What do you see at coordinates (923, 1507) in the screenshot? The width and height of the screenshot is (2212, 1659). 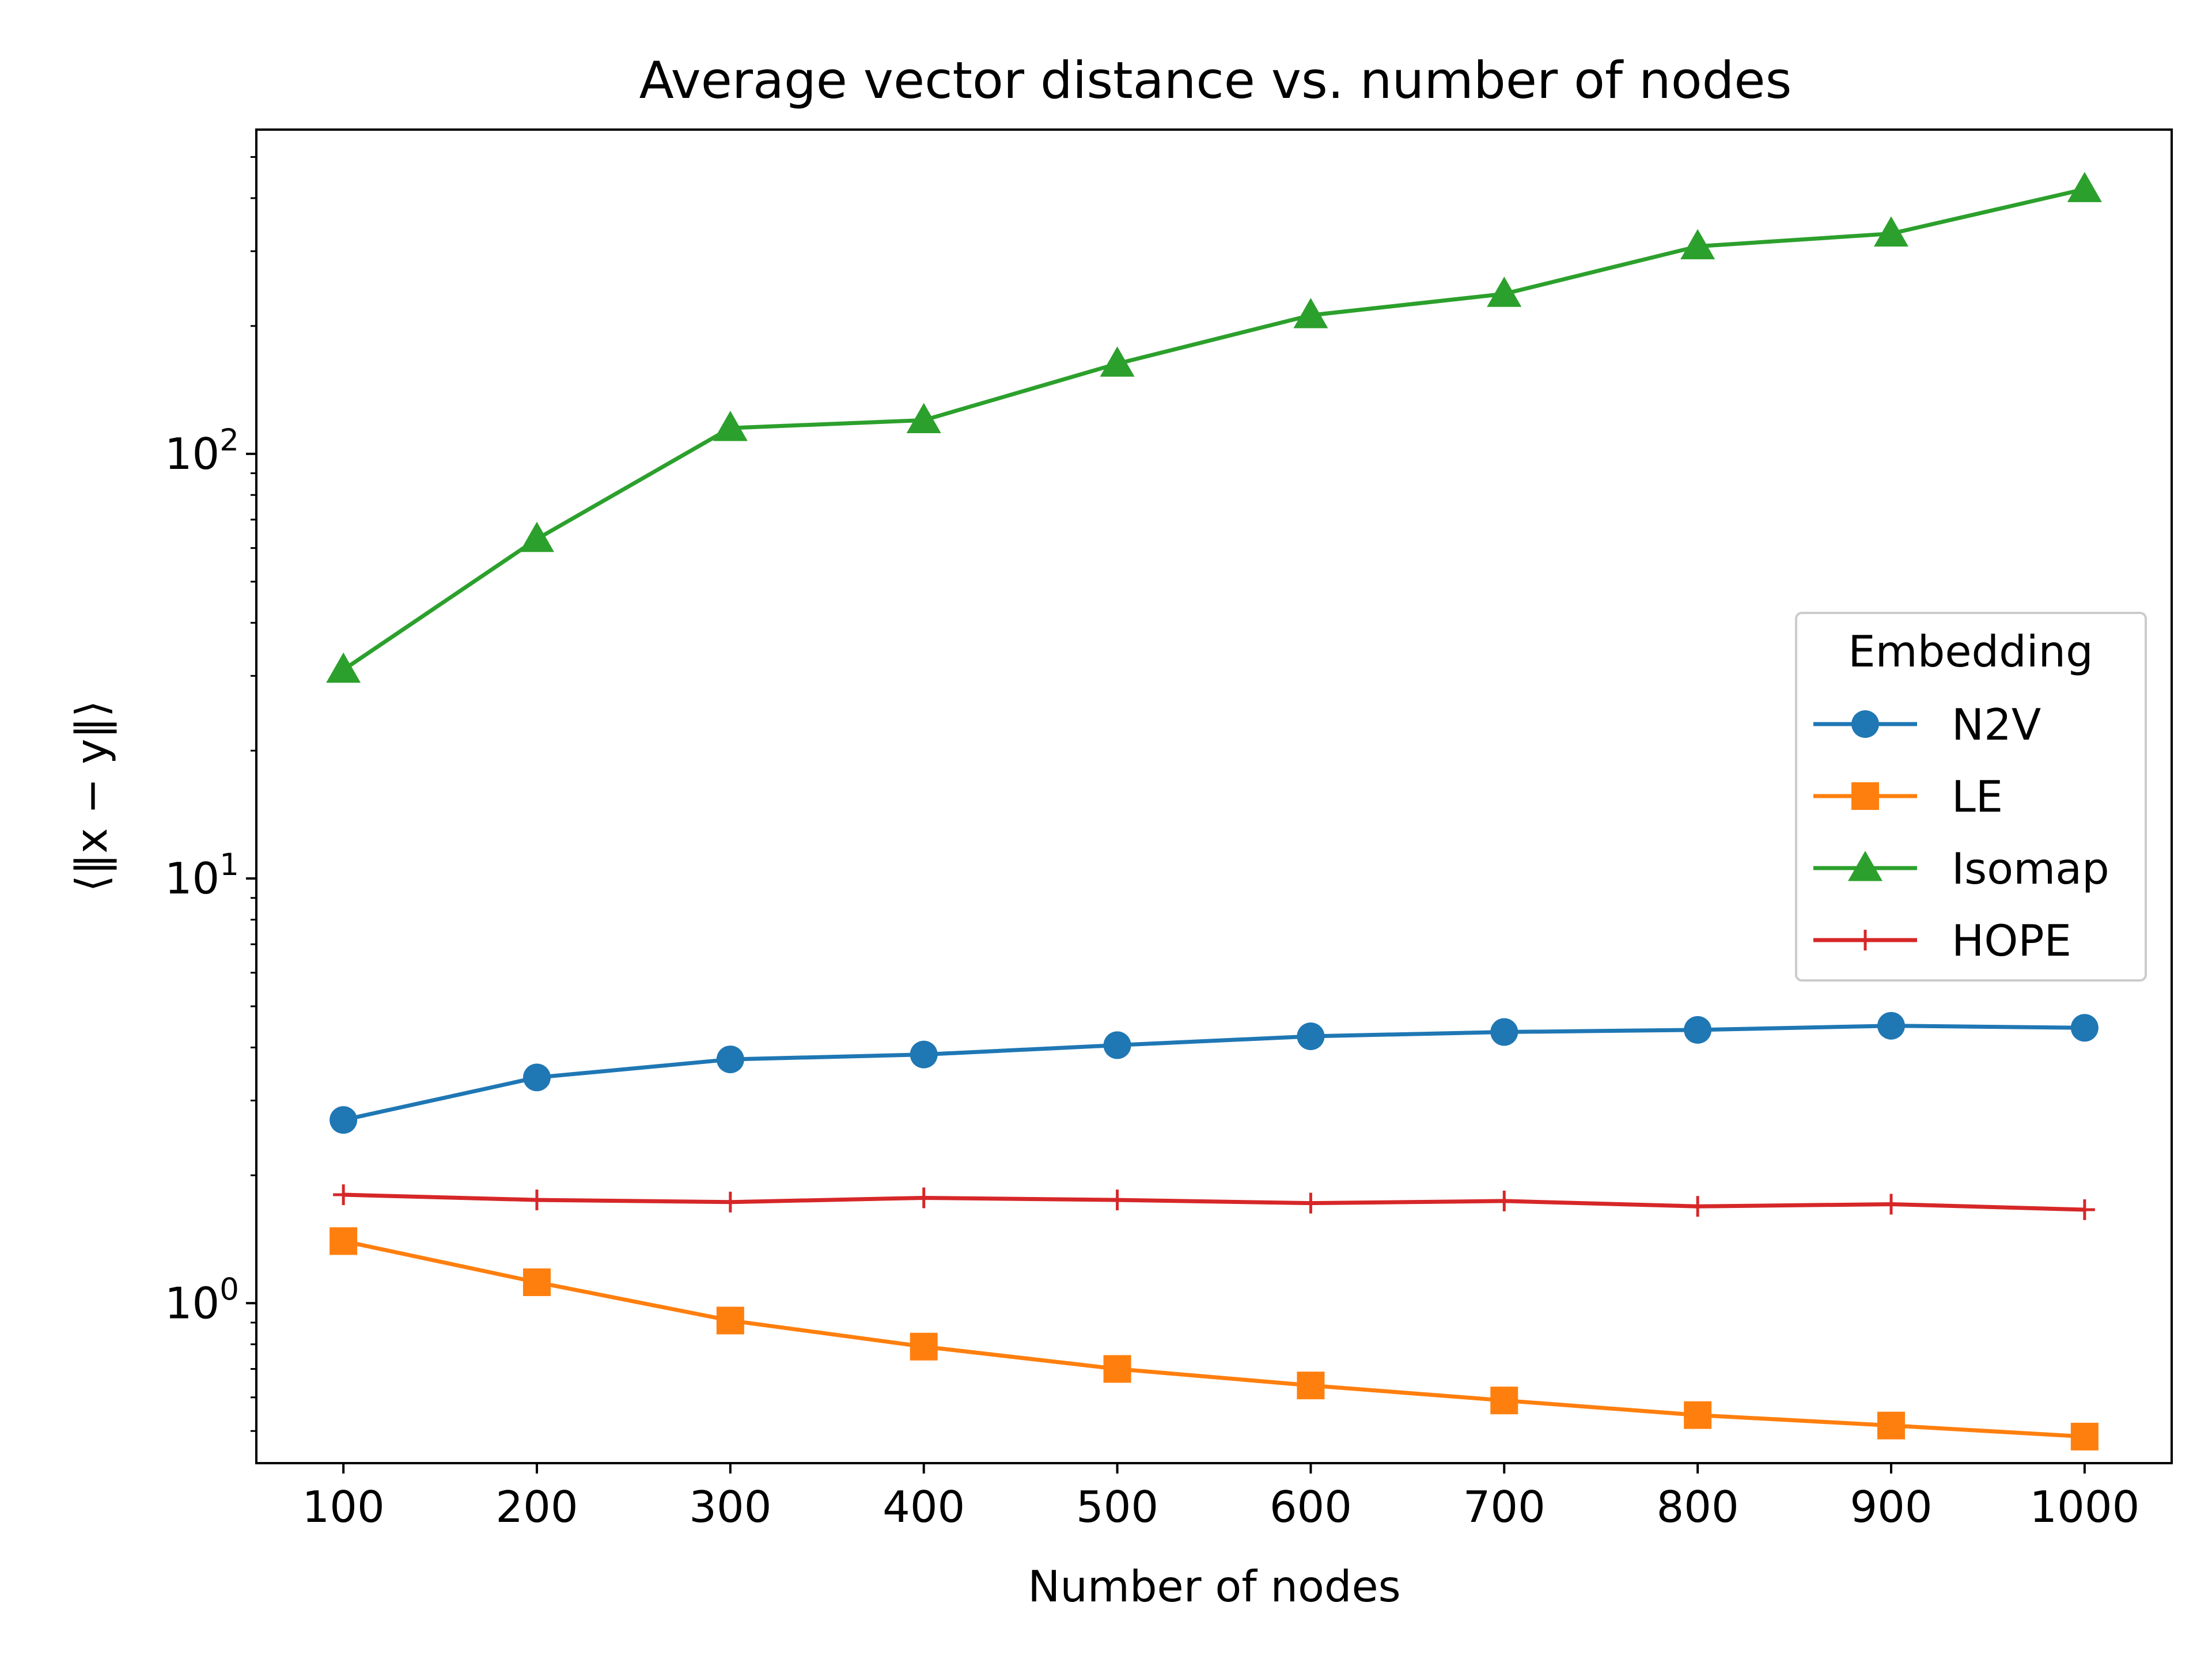 I see `x-tick-label: 400` at bounding box center [923, 1507].